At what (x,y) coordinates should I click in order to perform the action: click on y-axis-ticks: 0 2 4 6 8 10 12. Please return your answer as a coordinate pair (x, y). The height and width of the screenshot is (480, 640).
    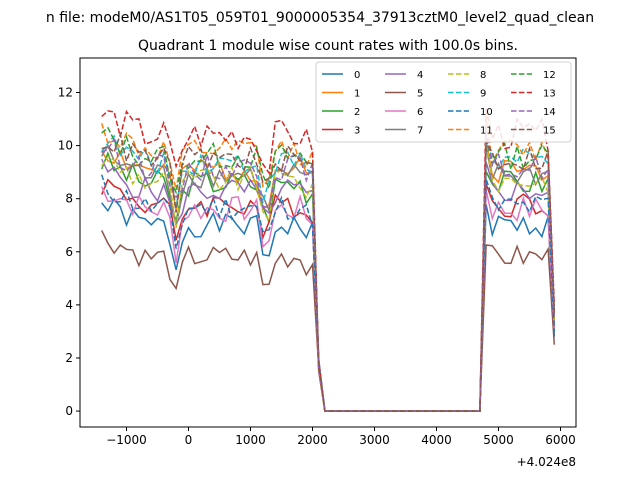
    Looking at the image, I should click on (69, 252).